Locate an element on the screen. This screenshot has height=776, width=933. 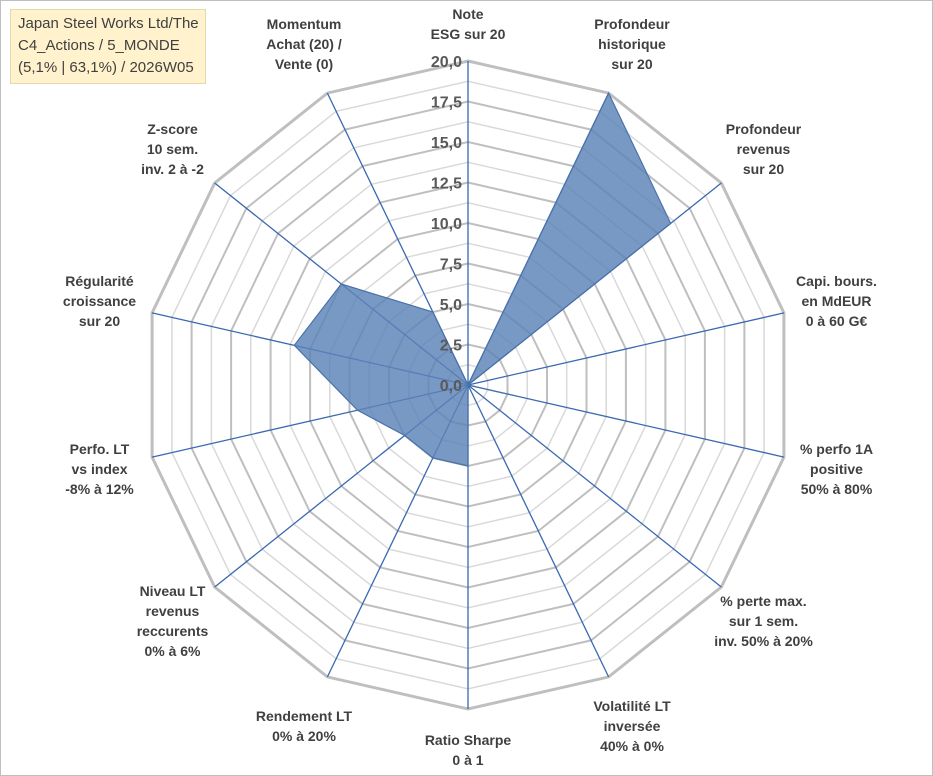
chart-title-line-1: Japan Steel Works Ltd/The is located at coordinates (108, 23).